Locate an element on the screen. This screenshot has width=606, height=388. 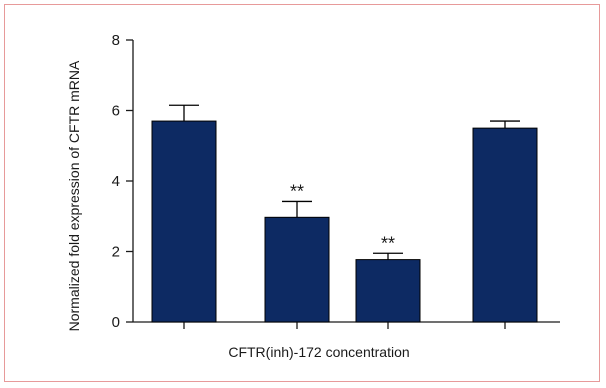
y-axis-title: Normalized fold expression of CFTR mRNA is located at coordinates (74, 195).